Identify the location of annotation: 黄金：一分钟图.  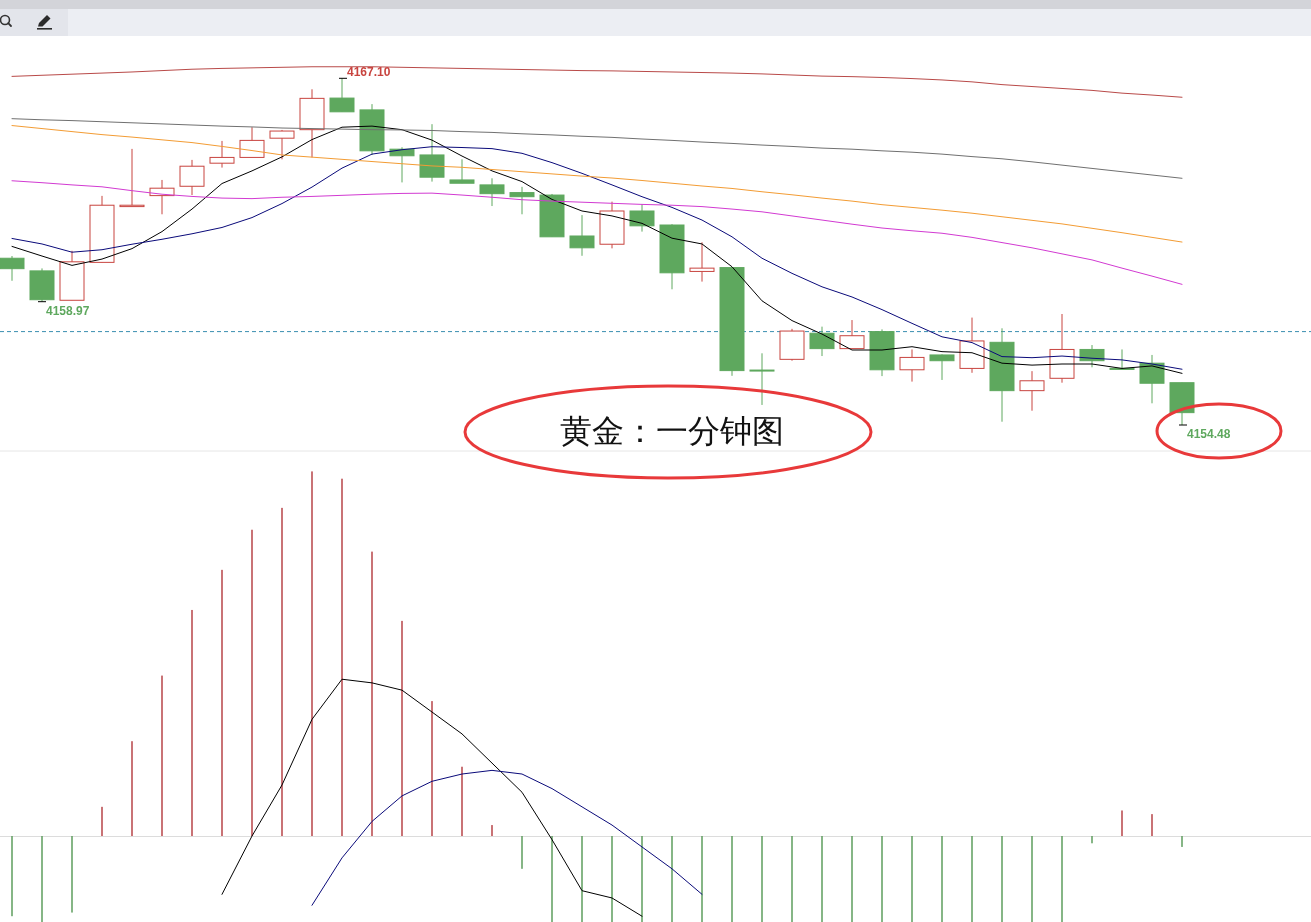
(672, 431).